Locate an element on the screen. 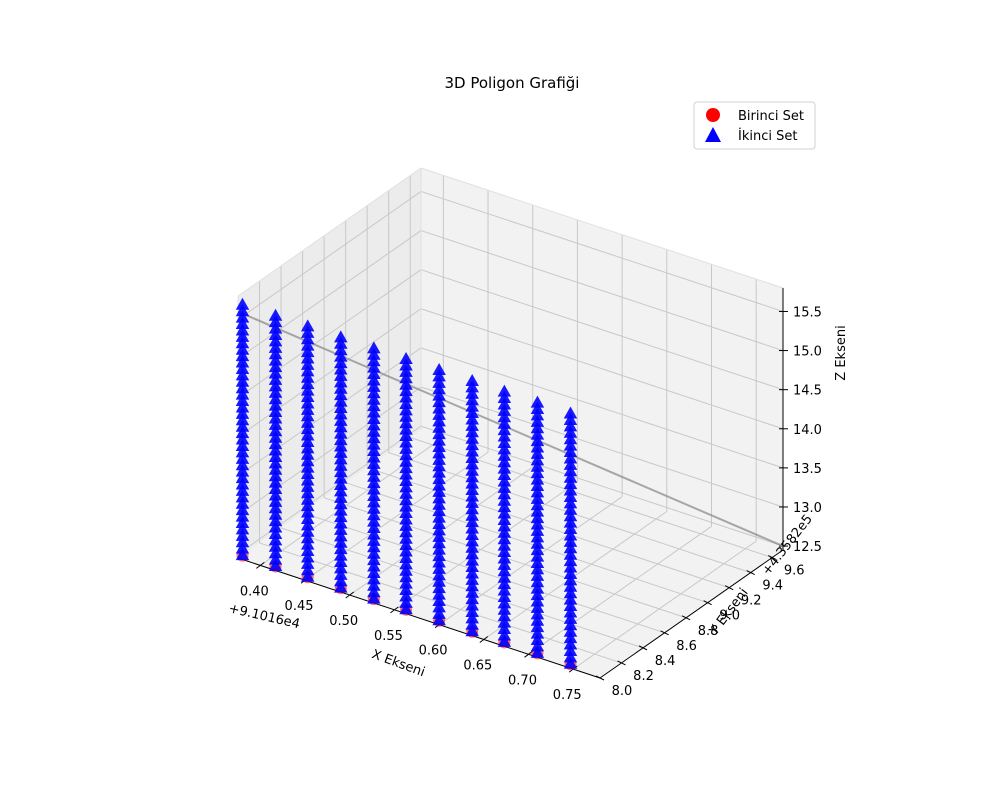 This screenshot has height=800, width=1000. grid-line-x-floor is located at coordinates (620, 590).